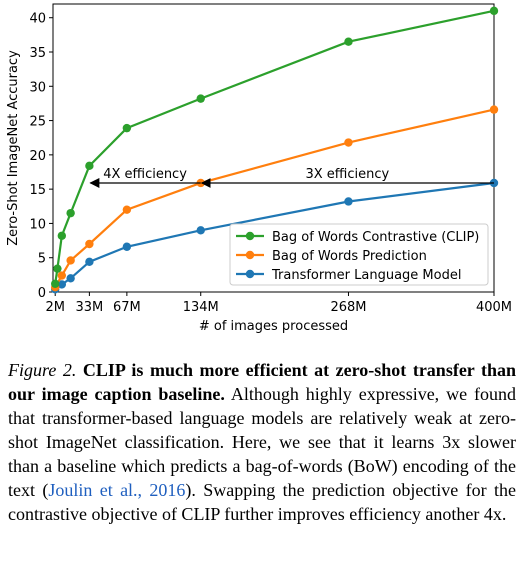 Image resolution: width=520 pixels, height=564 pixels. What do you see at coordinates (494, 307) in the screenshot?
I see `x-tick-label: 400M` at bounding box center [494, 307].